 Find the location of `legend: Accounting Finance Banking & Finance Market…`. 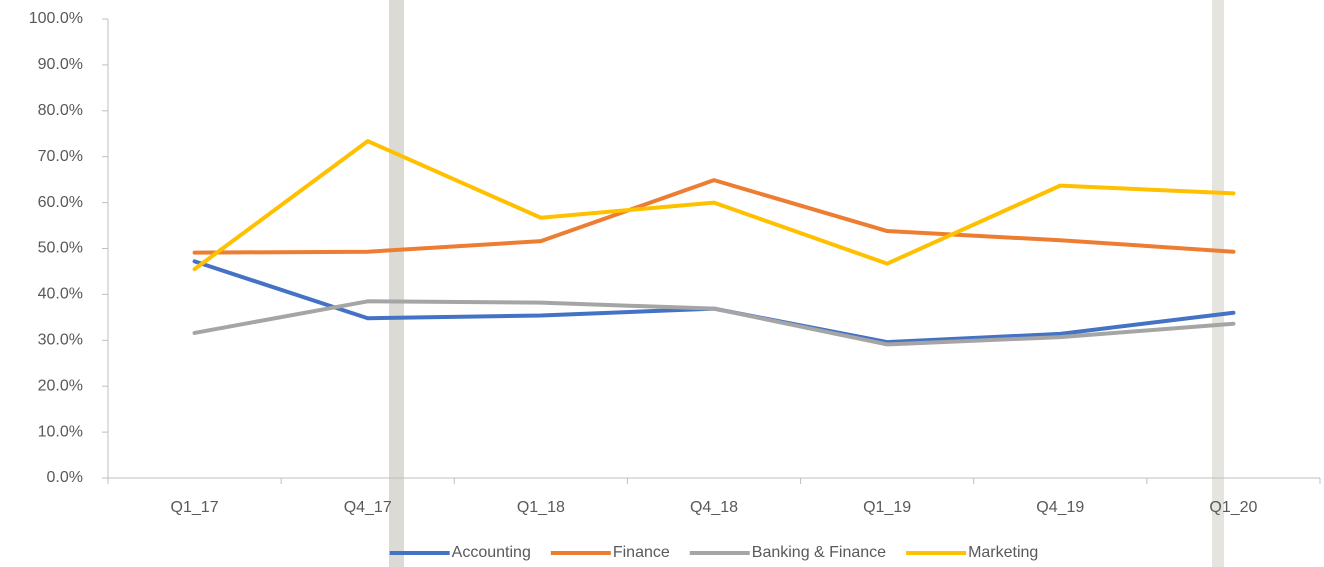

legend: Accounting Finance Banking & Finance Market… is located at coordinates (713, 552).